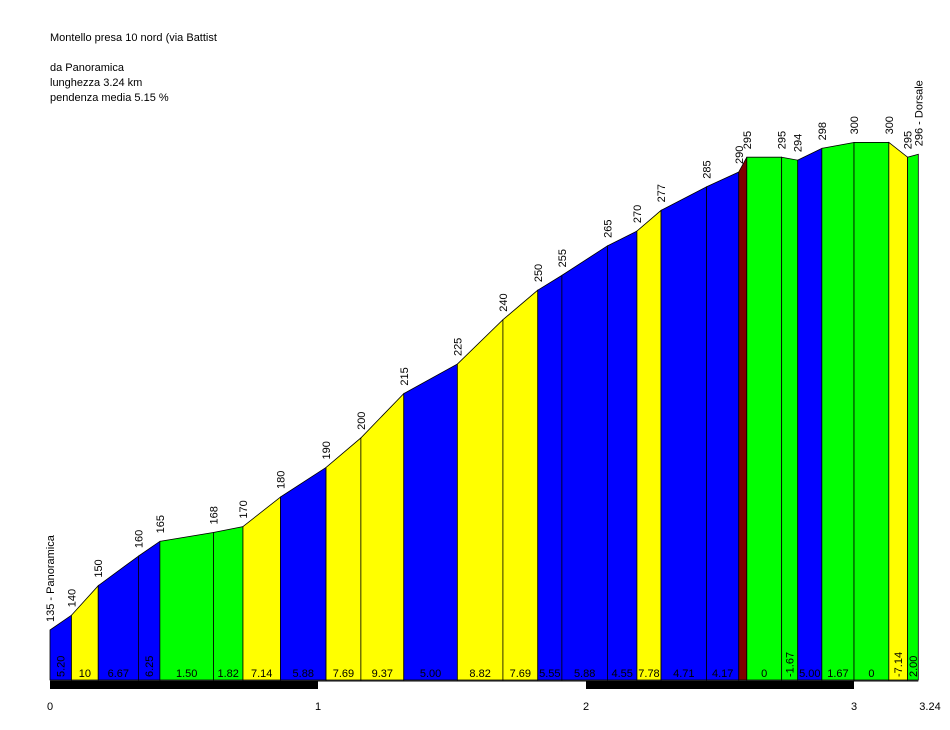  What do you see at coordinates (854, 707) in the screenshot?
I see `distance-tick-label: 3` at bounding box center [854, 707].